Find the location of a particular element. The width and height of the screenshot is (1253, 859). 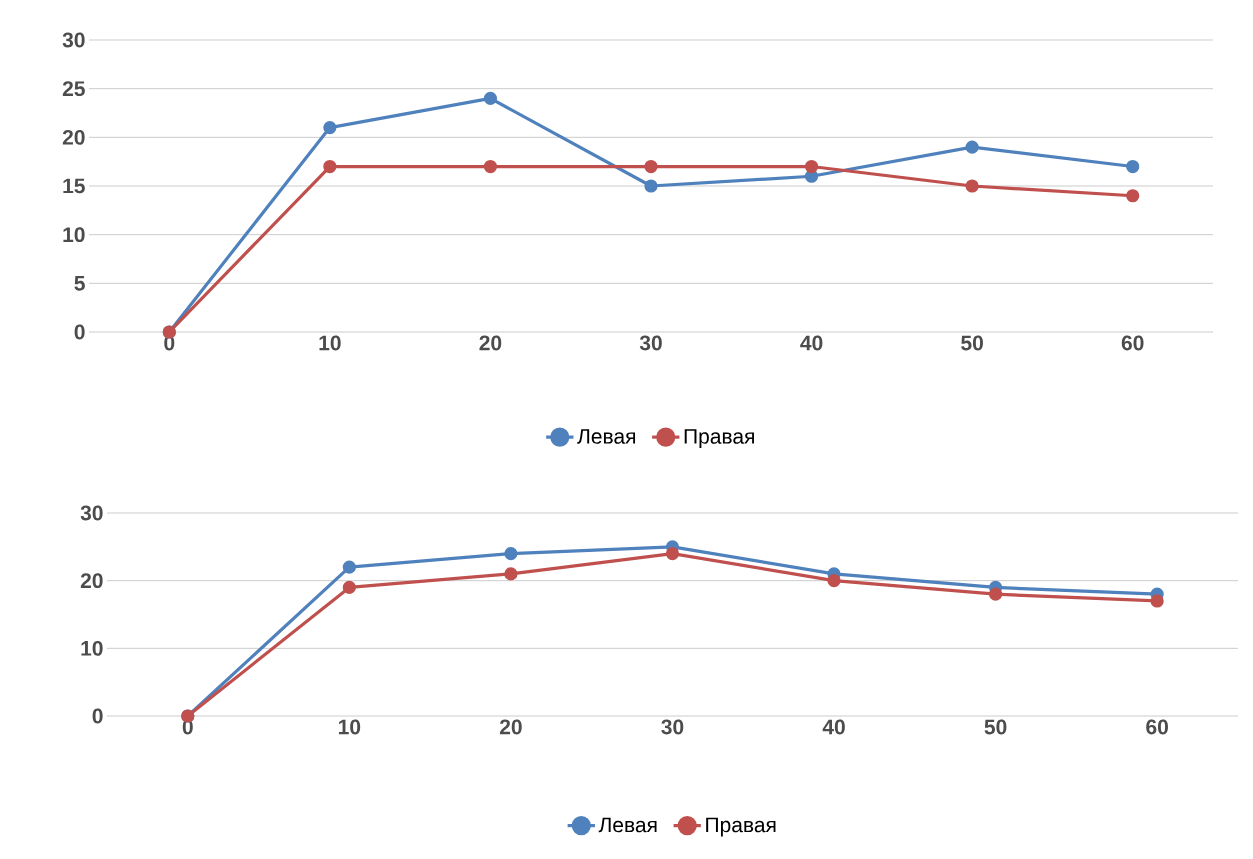

y-tick-label: 25 is located at coordinates (73, 89).